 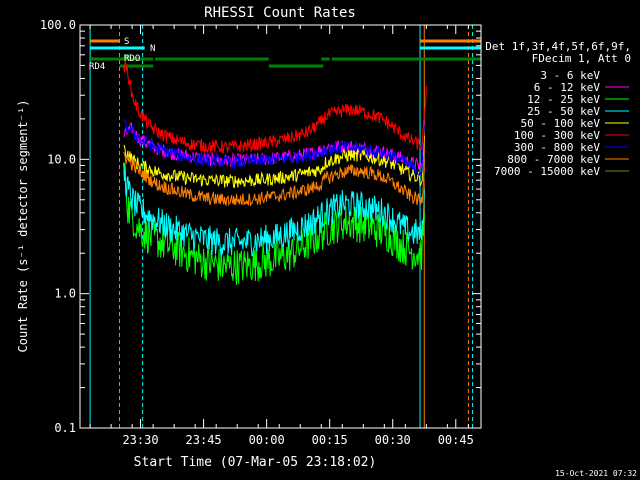 What do you see at coordinates (563, 111) in the screenshot?
I see `legend-label: 25 - 50 keV` at bounding box center [563, 111].